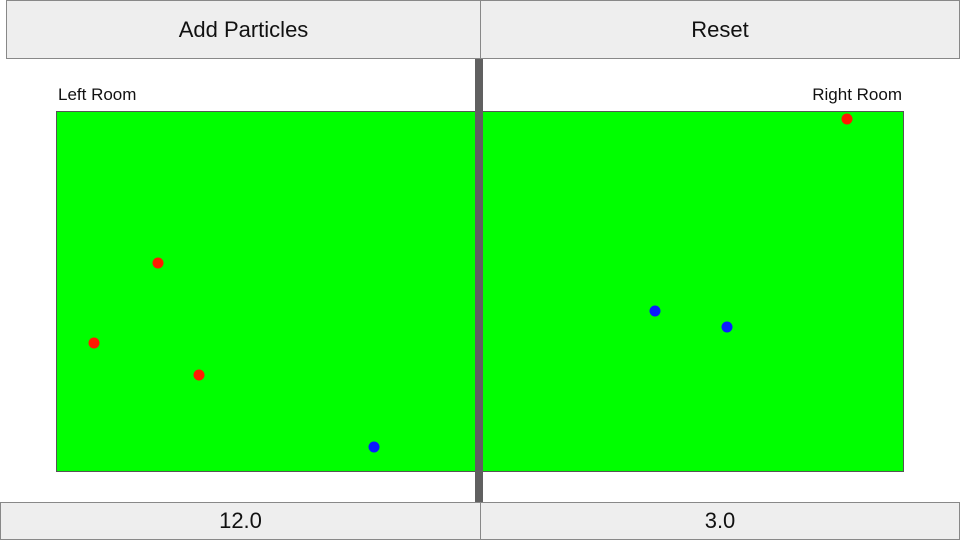 The image size is (960, 540). Describe the element at coordinates (240, 521) in the screenshot. I see `left-room-value: 12.0` at that location.